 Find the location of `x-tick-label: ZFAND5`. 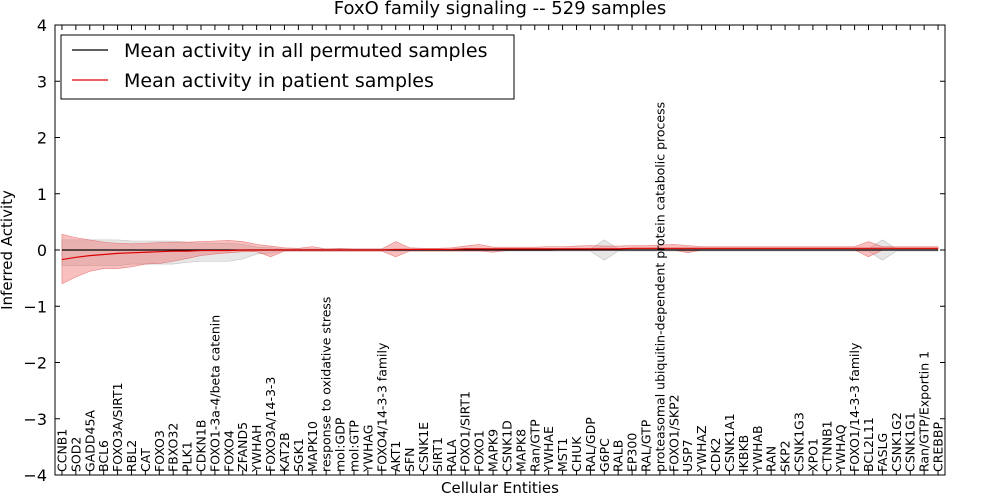

x-tick-label: ZFAND5 is located at coordinates (242, 447).